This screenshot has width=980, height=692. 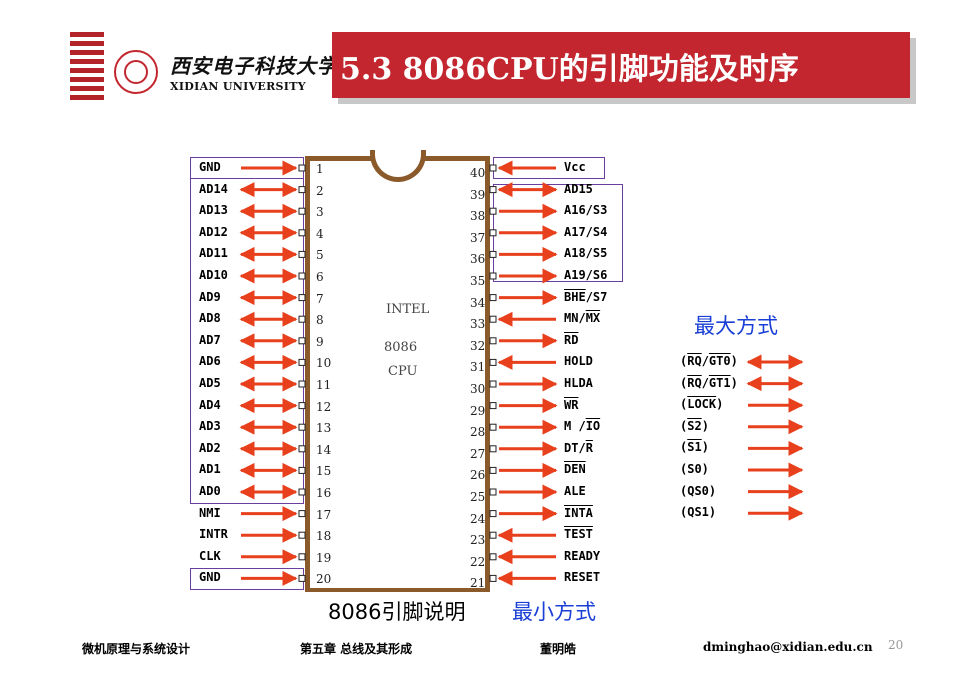 What do you see at coordinates (210, 339) in the screenshot?
I see `left-pin-label: AD7` at bounding box center [210, 339].